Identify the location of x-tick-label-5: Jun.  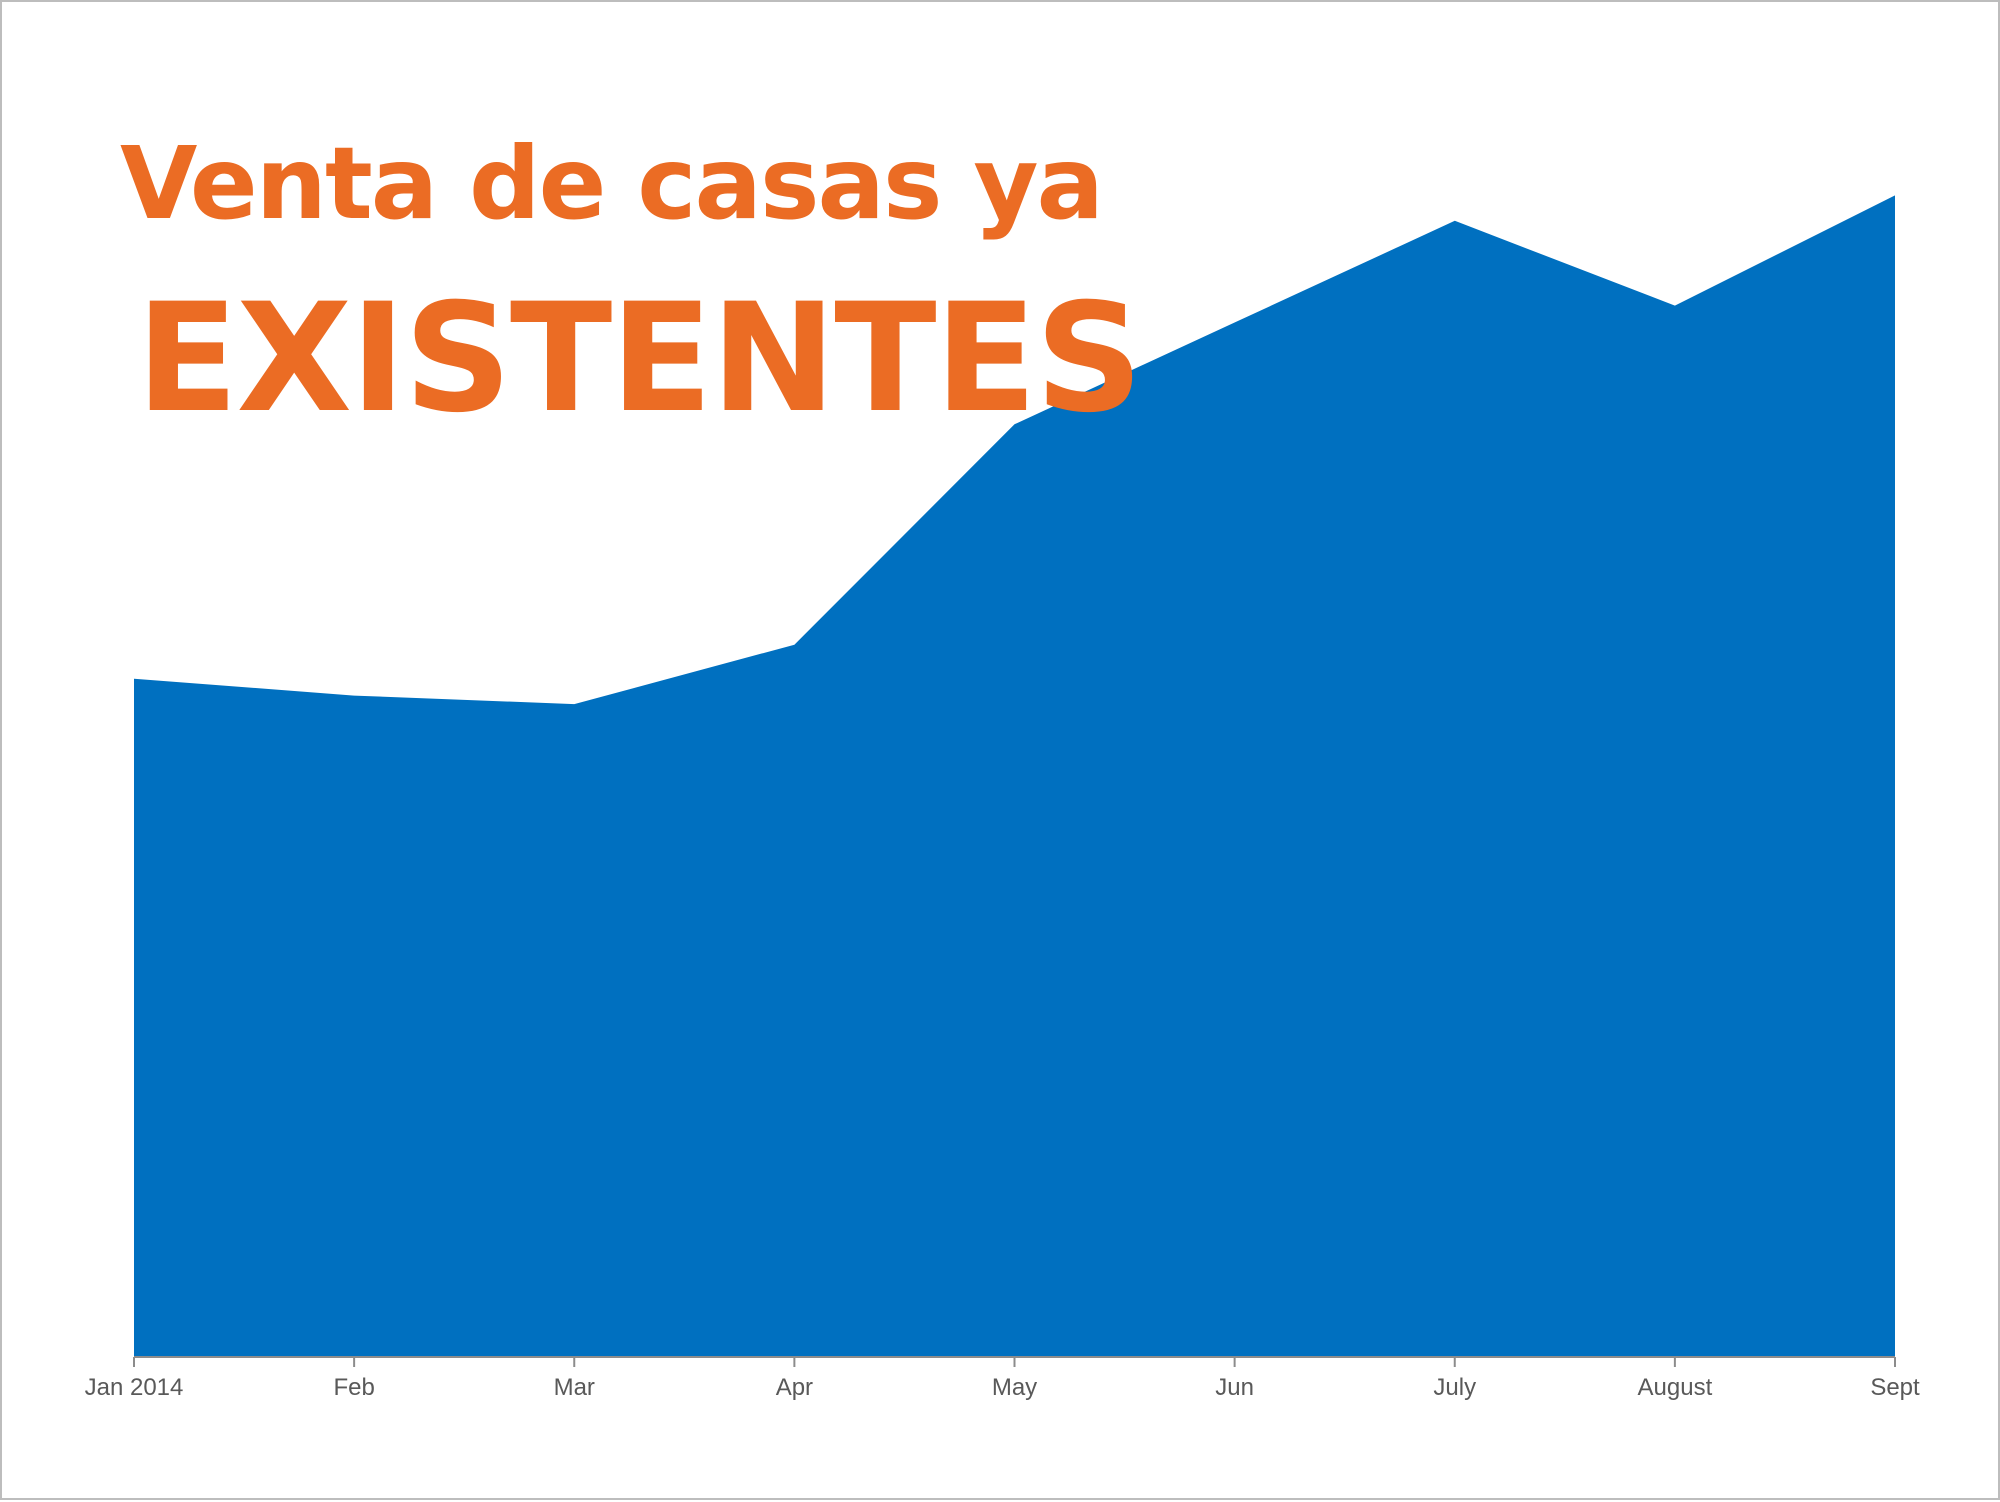
(1234, 1387).